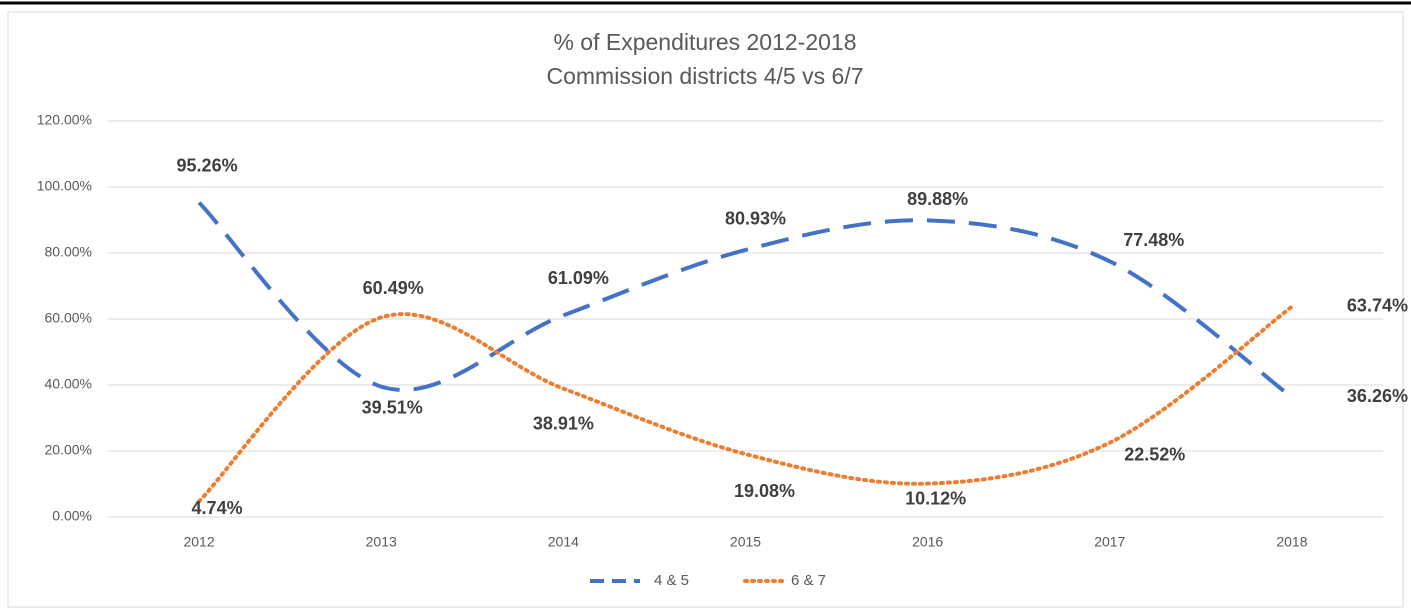  What do you see at coordinates (1377, 305) in the screenshot?
I see `data-label: 63.74%` at bounding box center [1377, 305].